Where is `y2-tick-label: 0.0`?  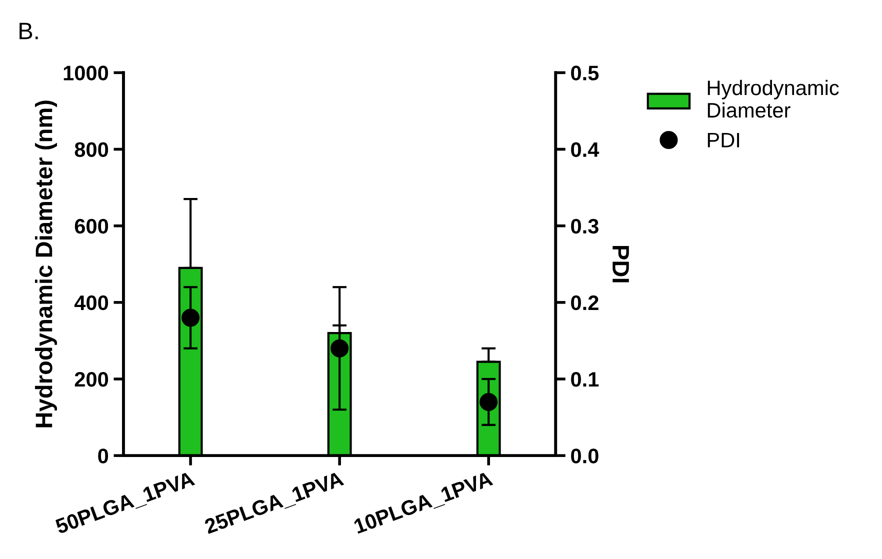
y2-tick-label: 0.0 is located at coordinates (584, 456).